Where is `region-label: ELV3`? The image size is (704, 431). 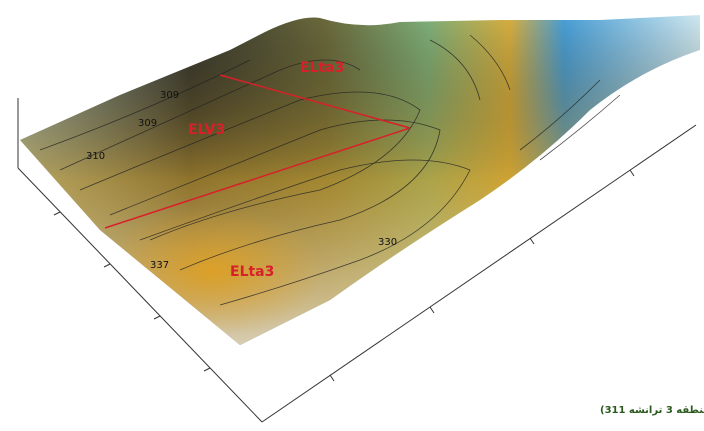 region-label: ELV3 is located at coordinates (206, 130).